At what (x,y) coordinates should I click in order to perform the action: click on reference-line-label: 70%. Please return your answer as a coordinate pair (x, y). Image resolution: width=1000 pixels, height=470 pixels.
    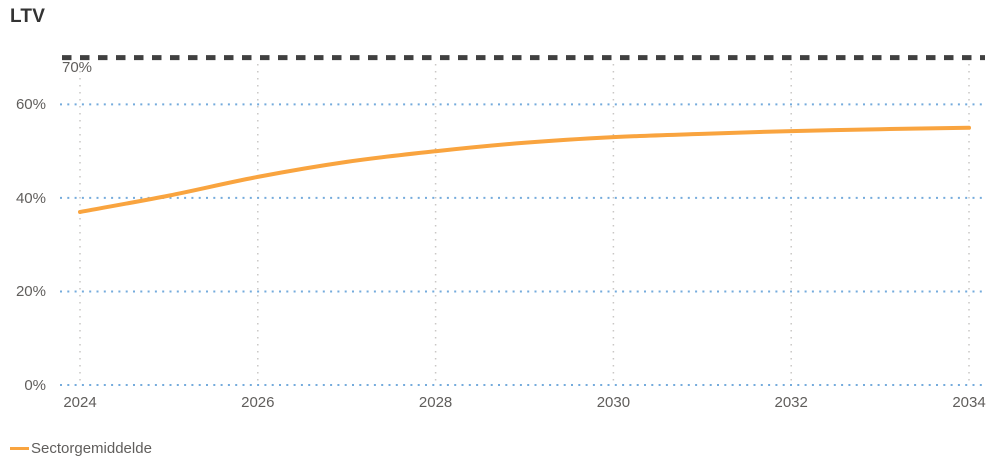
    Looking at the image, I should click on (77, 67).